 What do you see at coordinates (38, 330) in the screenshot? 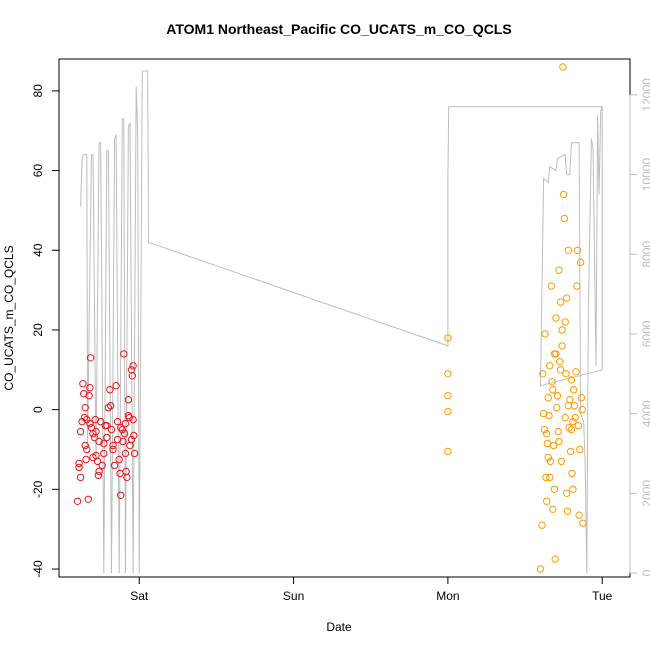
I see `y-tick-label: 20` at bounding box center [38, 330].